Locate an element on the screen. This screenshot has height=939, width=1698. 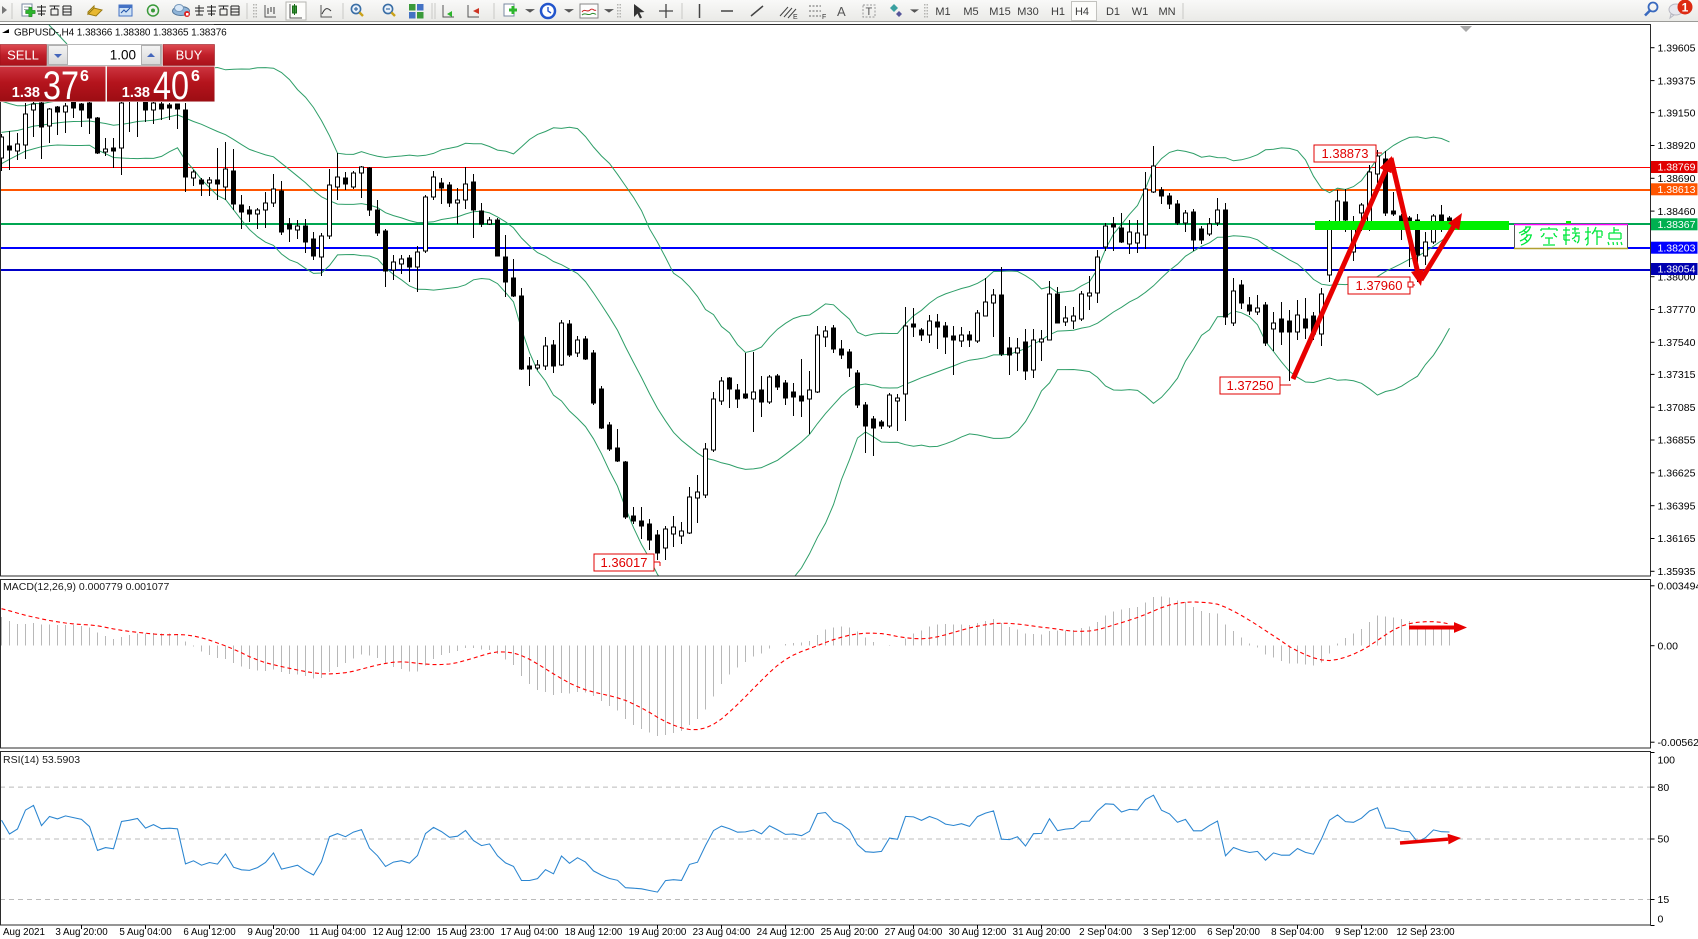
svg-text:MACD(12,26,9) 0.000779 0.00107: MACD(12,26,9) 0.000779 0.001077 is located at coordinates (86, 587).